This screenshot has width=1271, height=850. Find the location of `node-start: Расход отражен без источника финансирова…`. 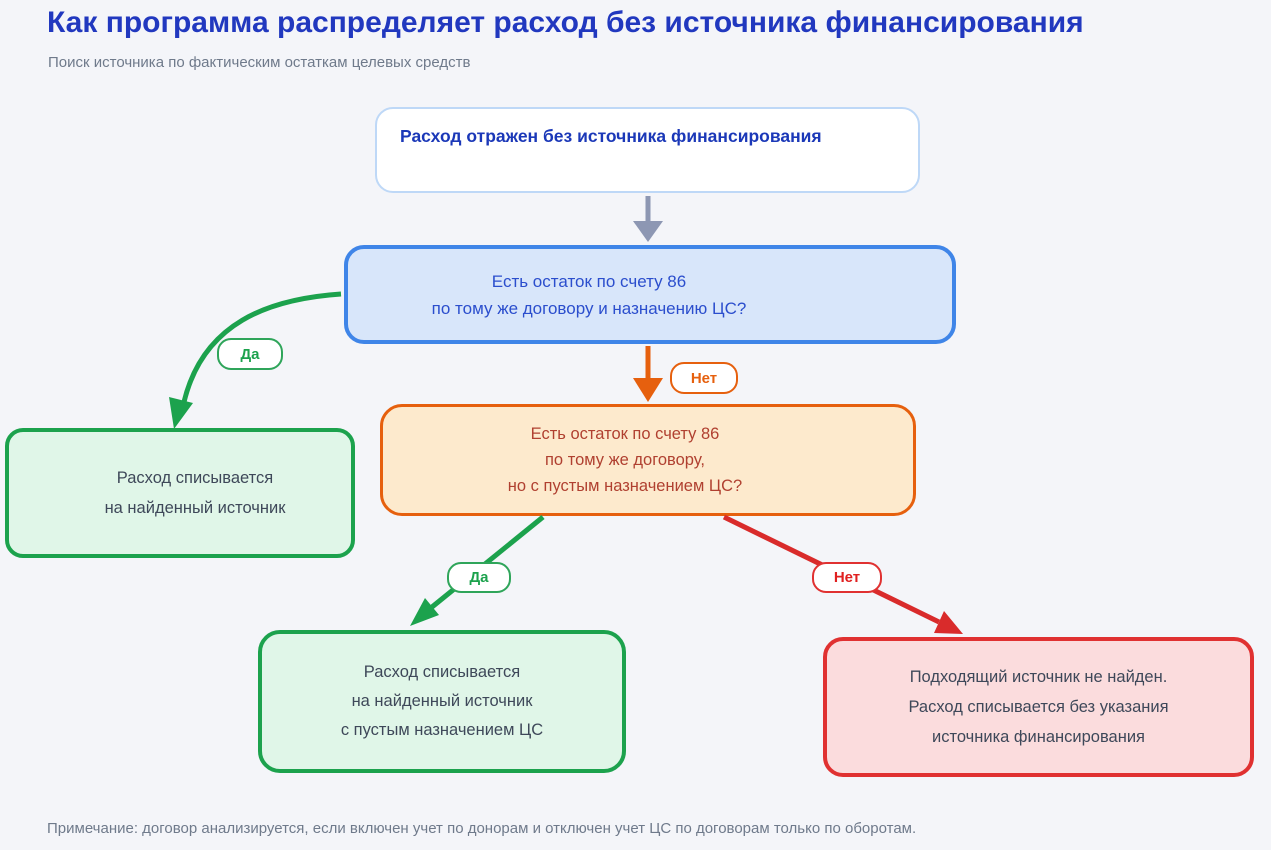

node-start: Расход отражен без источника финансирова… is located at coordinates (647, 150).